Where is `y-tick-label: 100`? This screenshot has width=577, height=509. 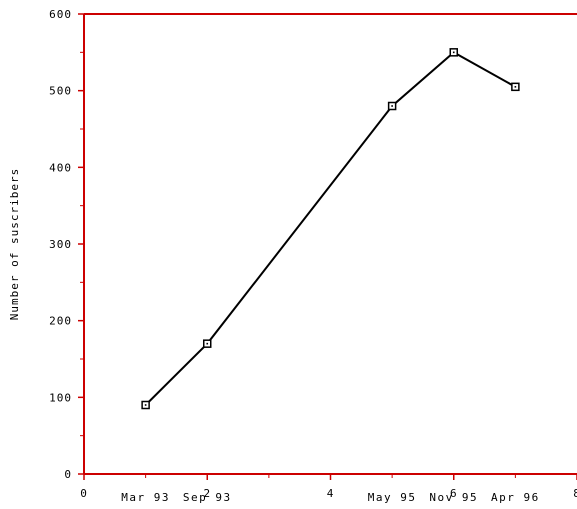
y-tick-label: 100 is located at coordinates (60, 397).